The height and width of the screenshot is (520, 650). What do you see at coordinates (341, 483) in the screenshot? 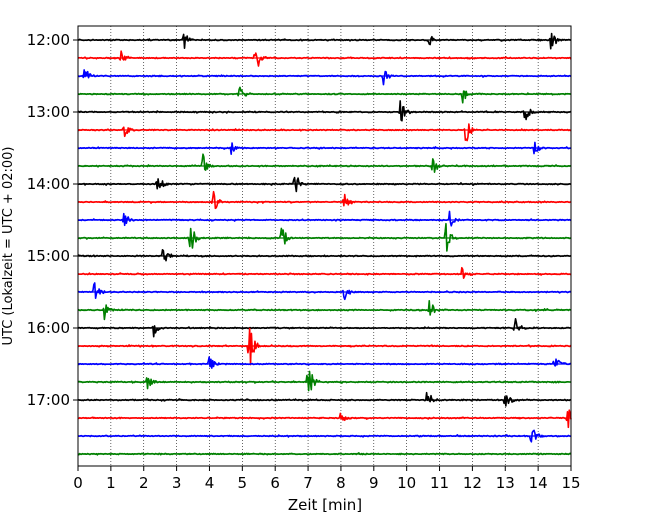
I see `x-tick-label: 8` at bounding box center [341, 483].